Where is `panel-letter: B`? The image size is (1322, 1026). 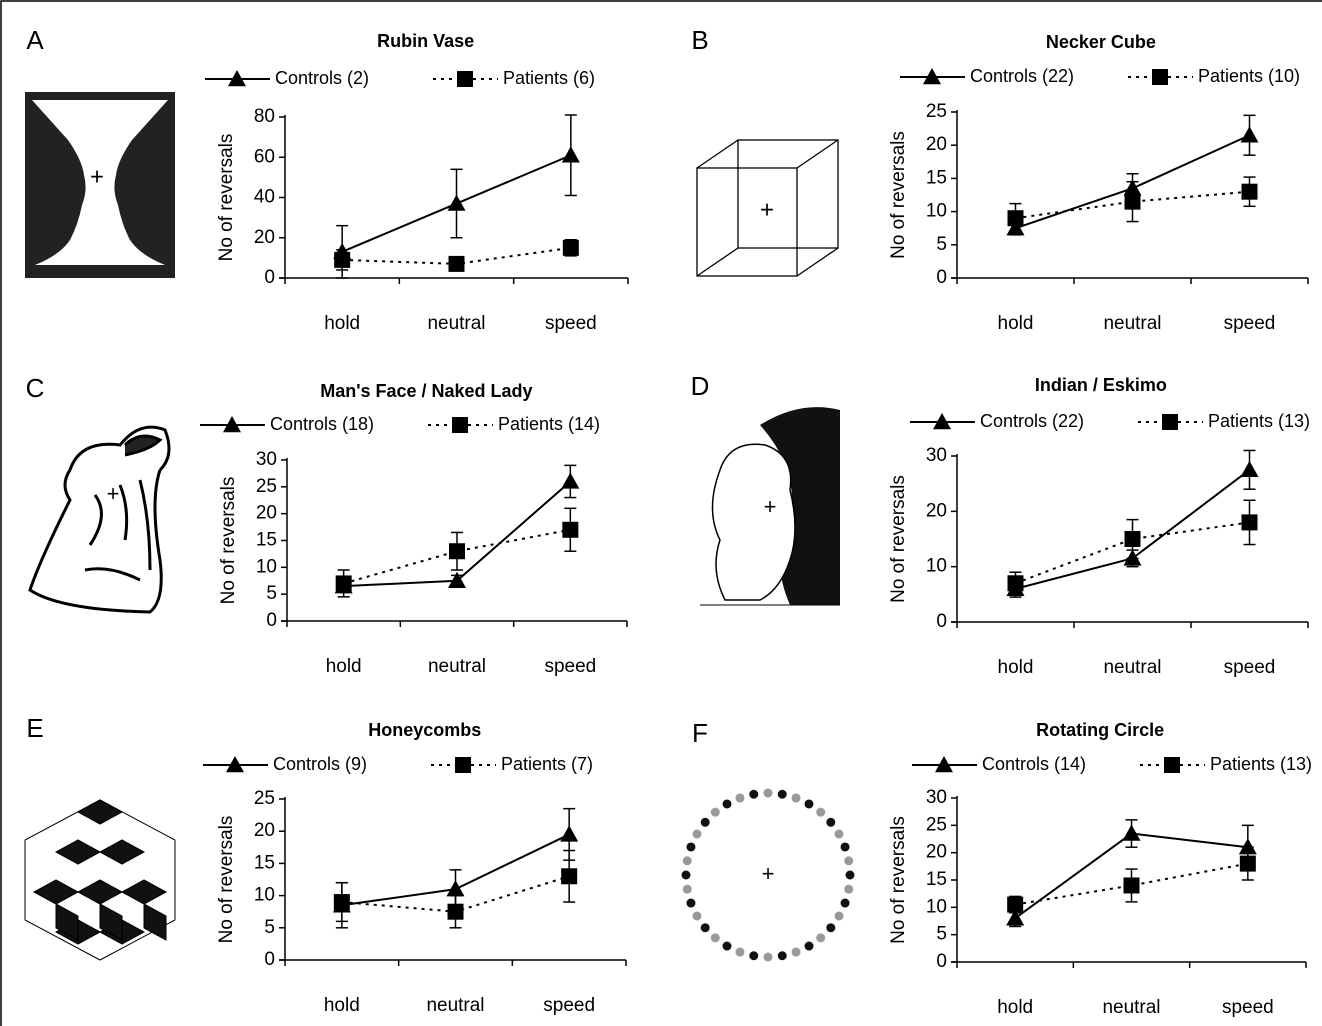
panel-letter: B is located at coordinates (699, 40).